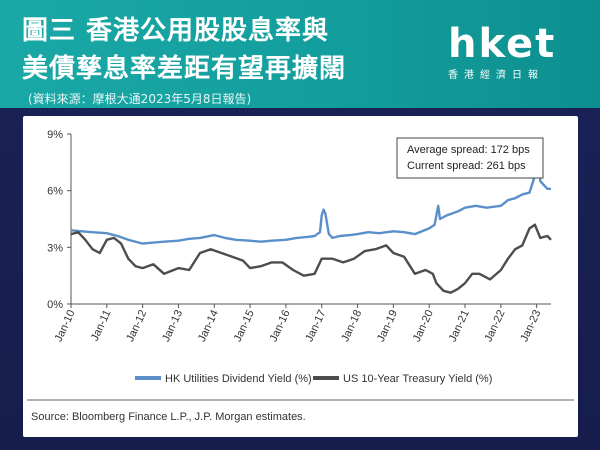 This screenshot has width=600, height=450. Describe the element at coordinates (496, 75) in the screenshot. I see `logo-sub: 香港經濟日報` at that location.